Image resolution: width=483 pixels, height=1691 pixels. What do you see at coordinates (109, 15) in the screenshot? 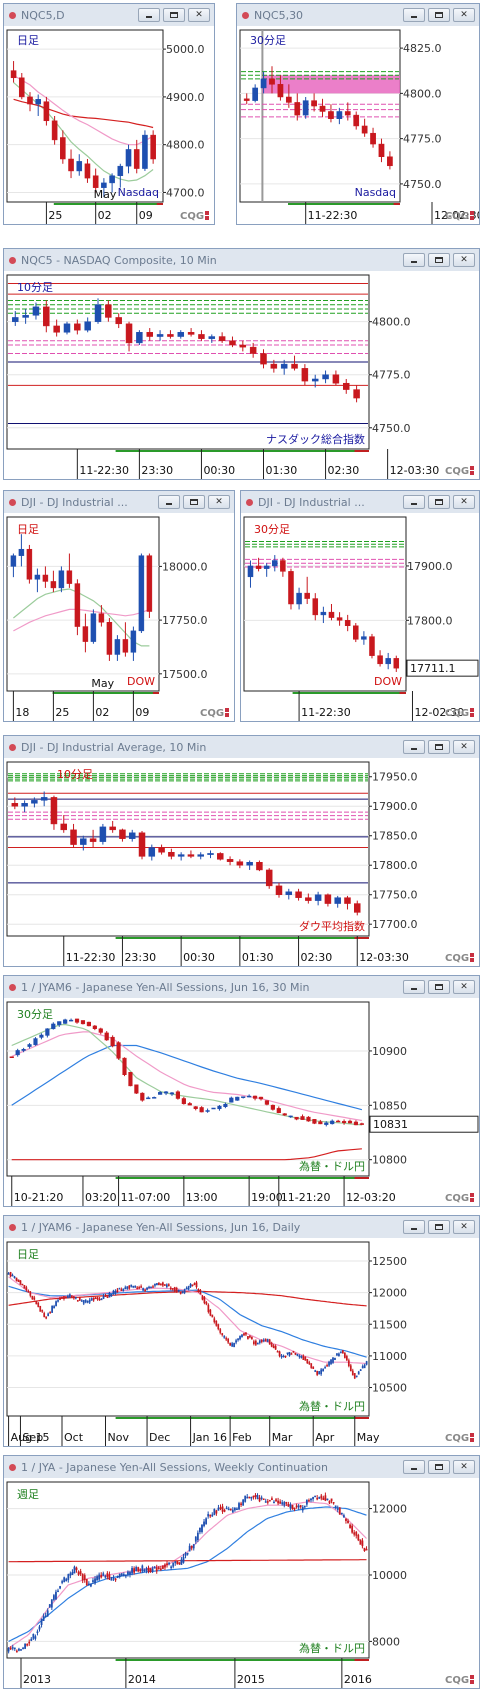
I see `title-bar: NQC5,D ✕` at bounding box center [109, 15].